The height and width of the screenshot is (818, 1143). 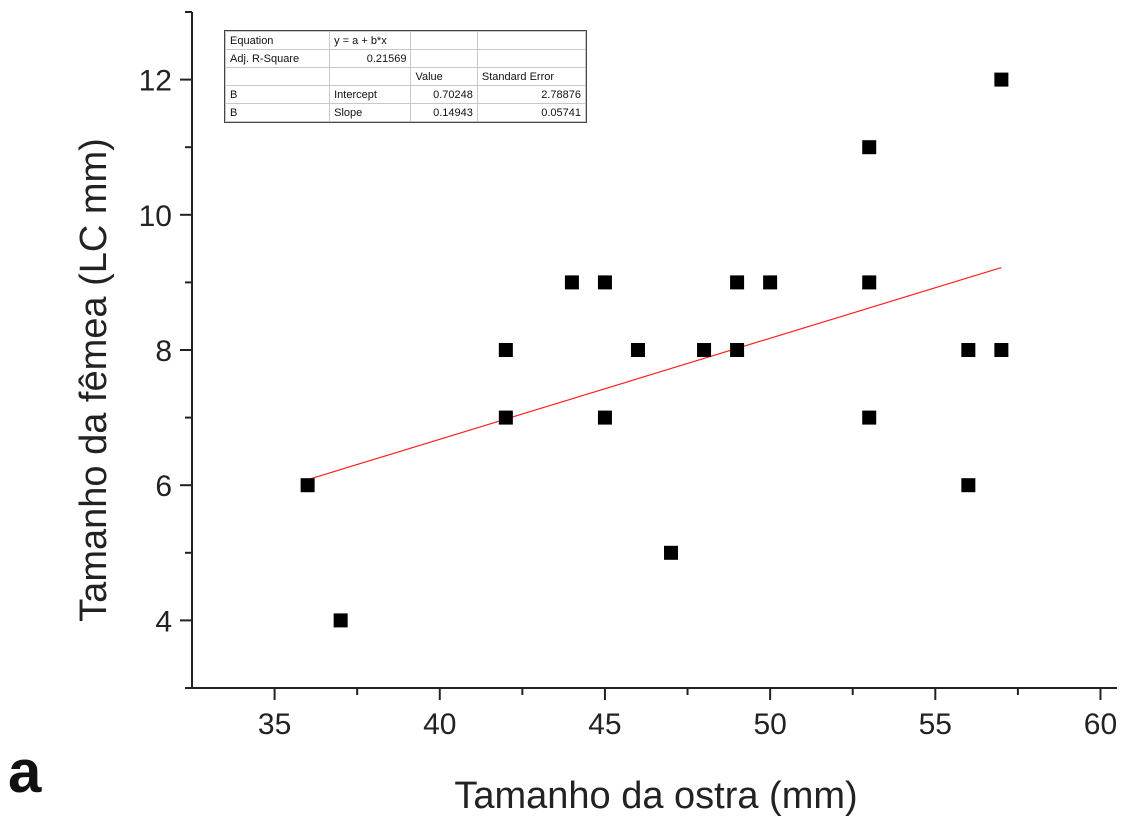 I want to click on x-tick-label: 40, so click(x=439, y=724).